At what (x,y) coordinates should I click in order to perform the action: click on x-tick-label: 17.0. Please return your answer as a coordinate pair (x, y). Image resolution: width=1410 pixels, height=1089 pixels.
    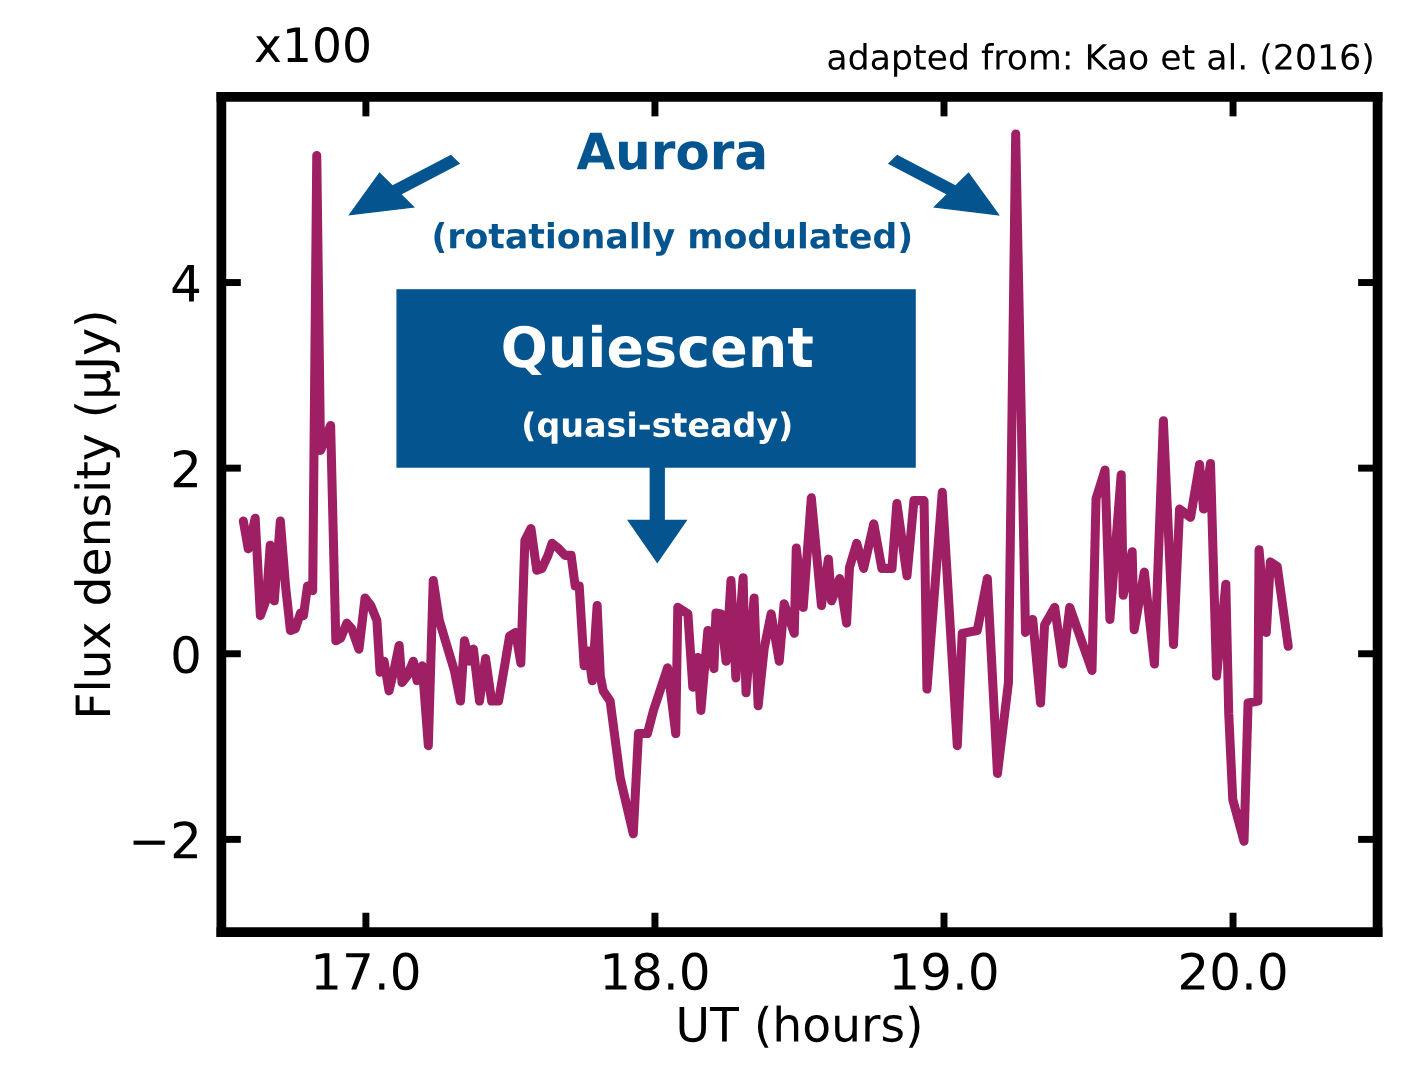
    Looking at the image, I should click on (367, 971).